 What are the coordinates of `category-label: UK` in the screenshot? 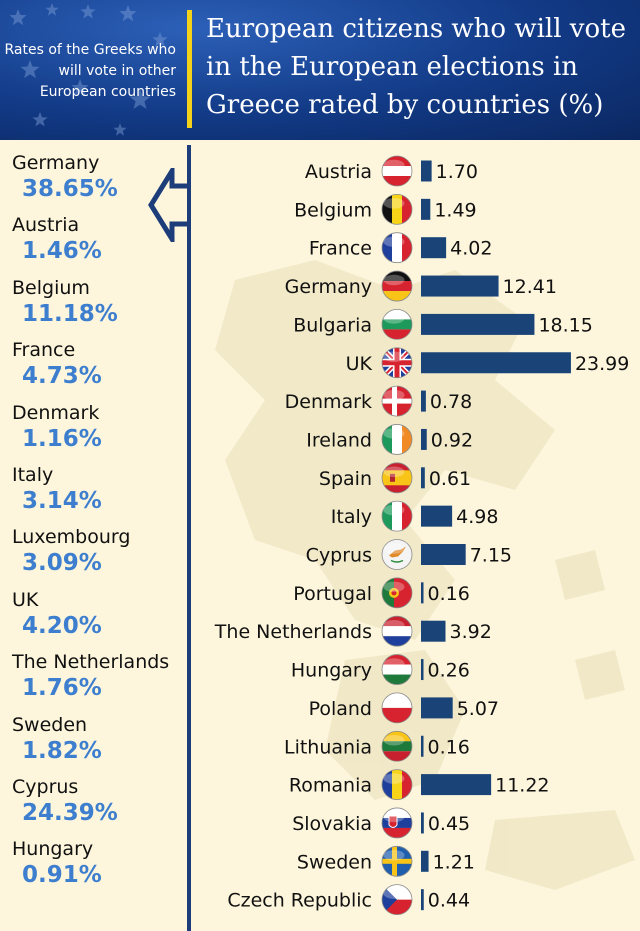 It's located at (359, 364).